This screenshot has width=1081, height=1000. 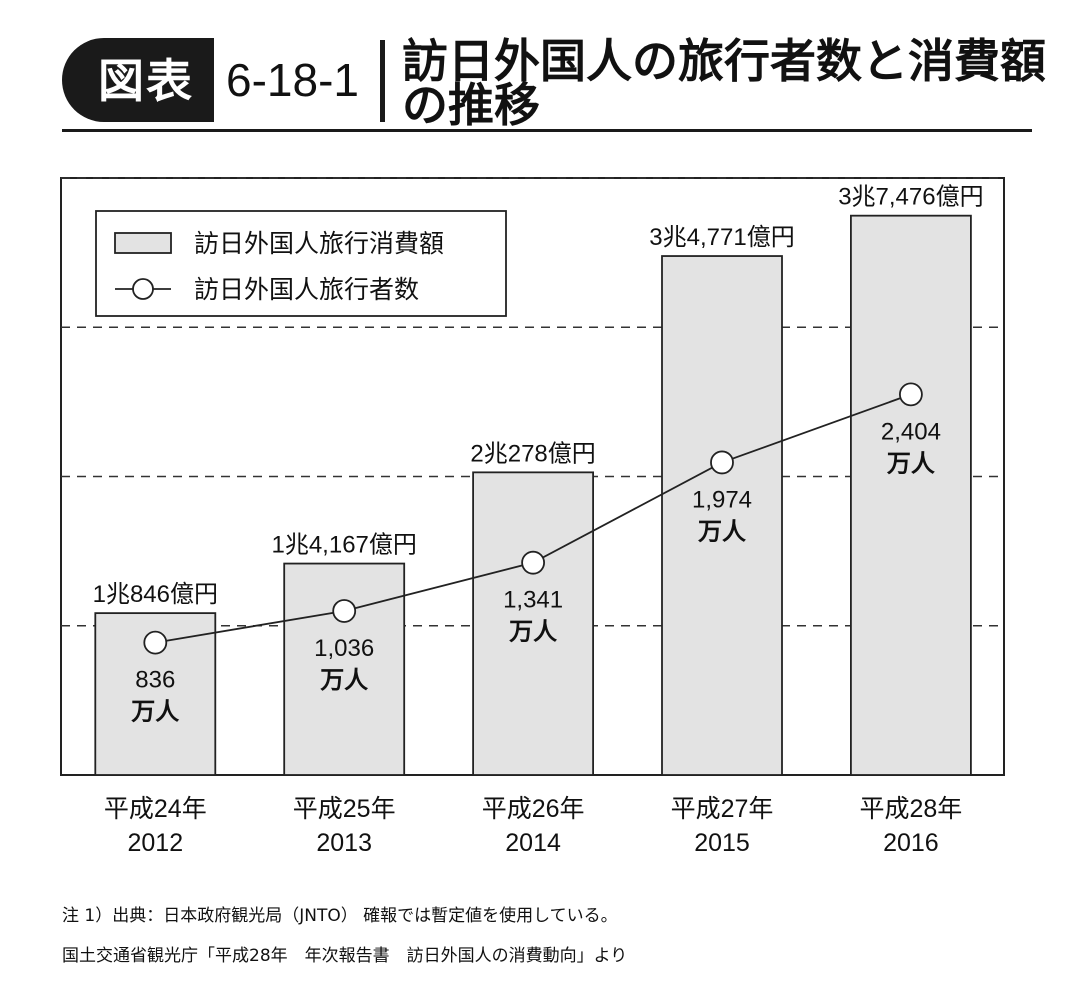 I want to click on line-value-label: 2,404, so click(x=911, y=431).